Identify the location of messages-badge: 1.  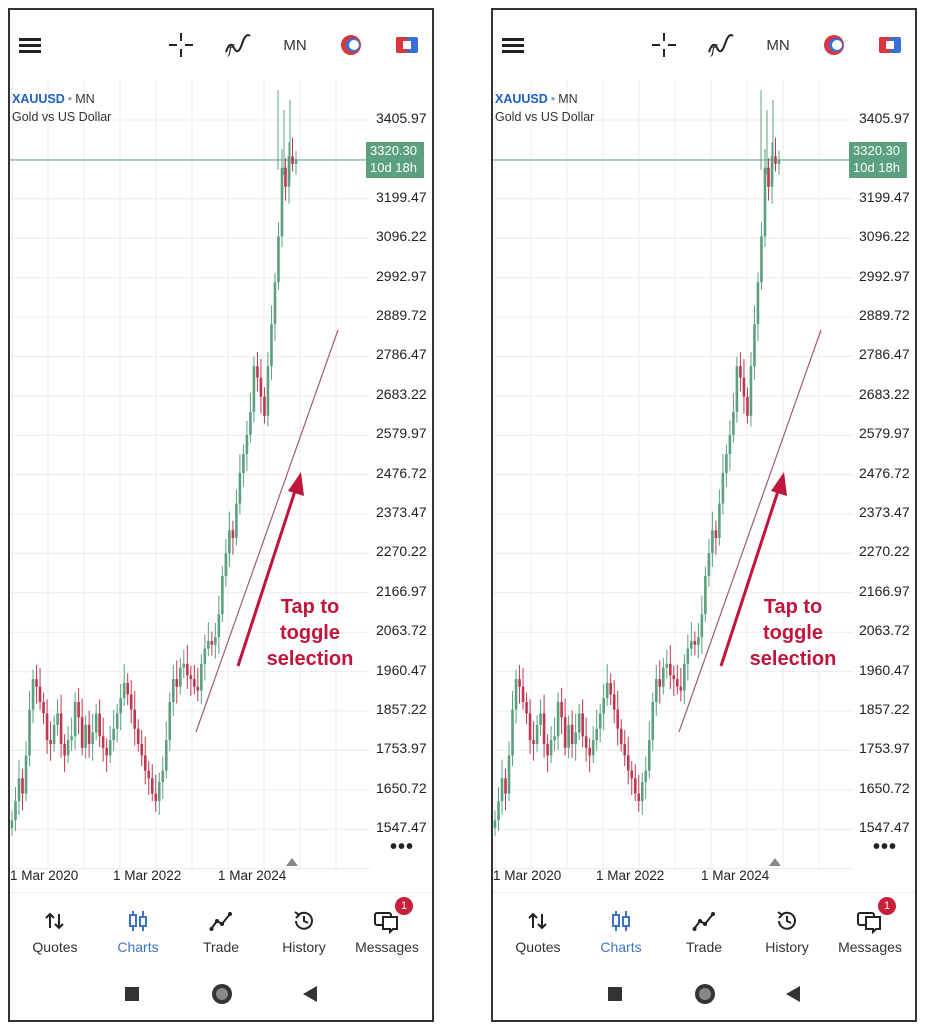
(887, 906).